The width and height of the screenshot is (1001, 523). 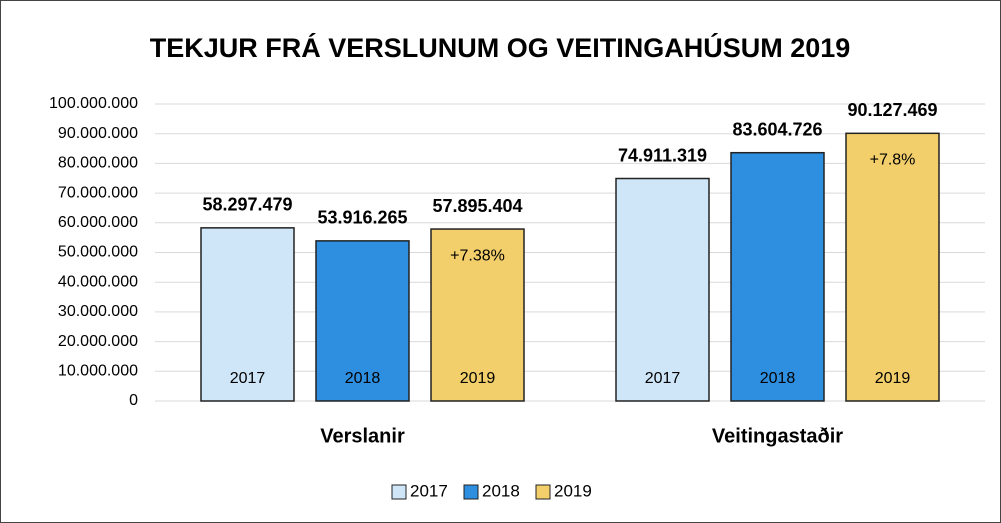 I want to click on data-label: 83.604.726, so click(x=777, y=129).